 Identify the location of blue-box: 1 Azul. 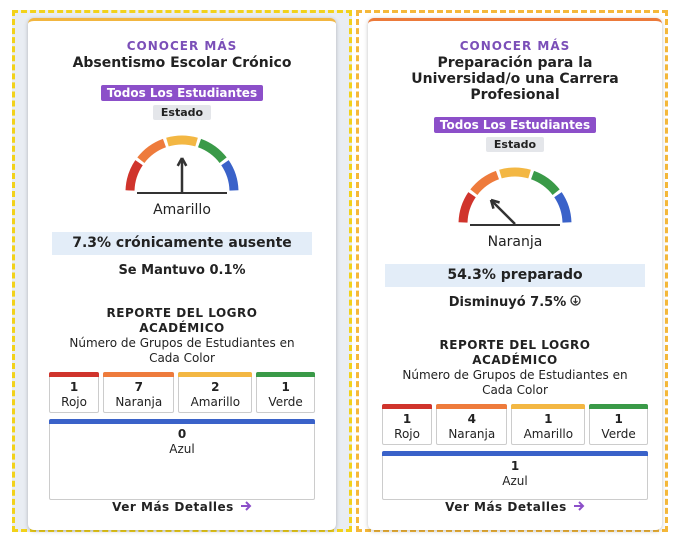
(515, 475).